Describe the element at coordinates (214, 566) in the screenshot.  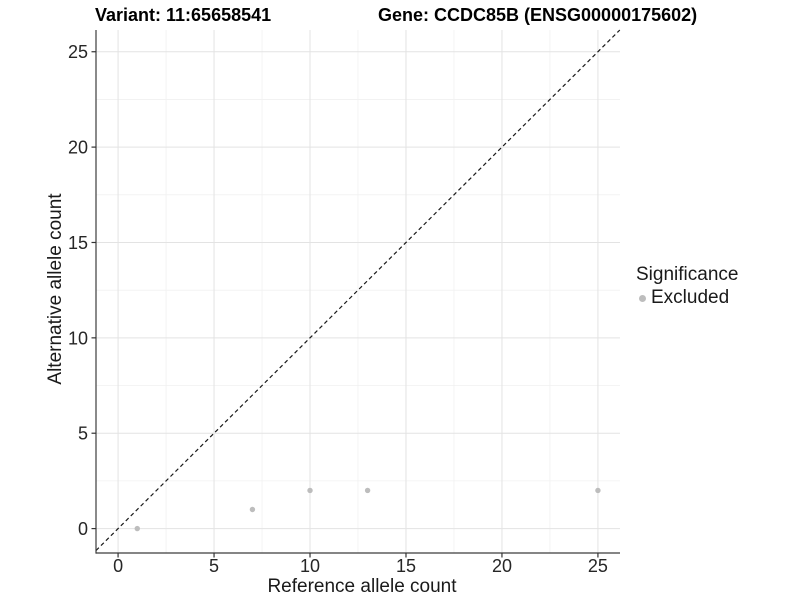
I see `x-tick-label: 5` at that location.